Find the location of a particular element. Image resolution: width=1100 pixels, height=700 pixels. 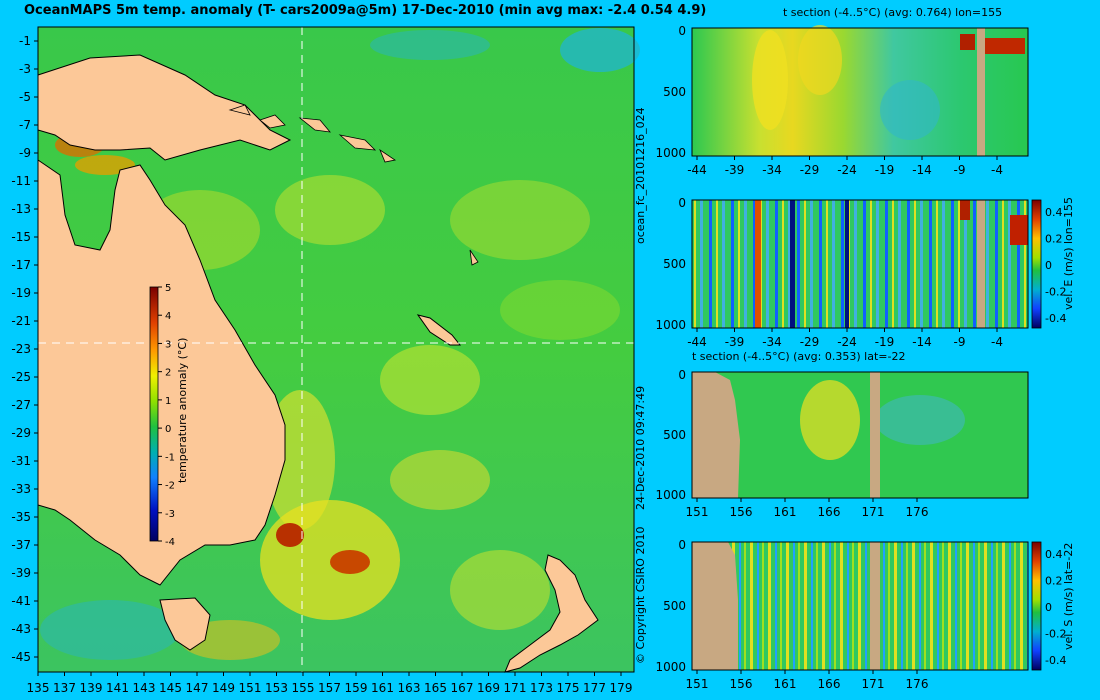

lon-tick-label: 157 is located at coordinates (329, 688).